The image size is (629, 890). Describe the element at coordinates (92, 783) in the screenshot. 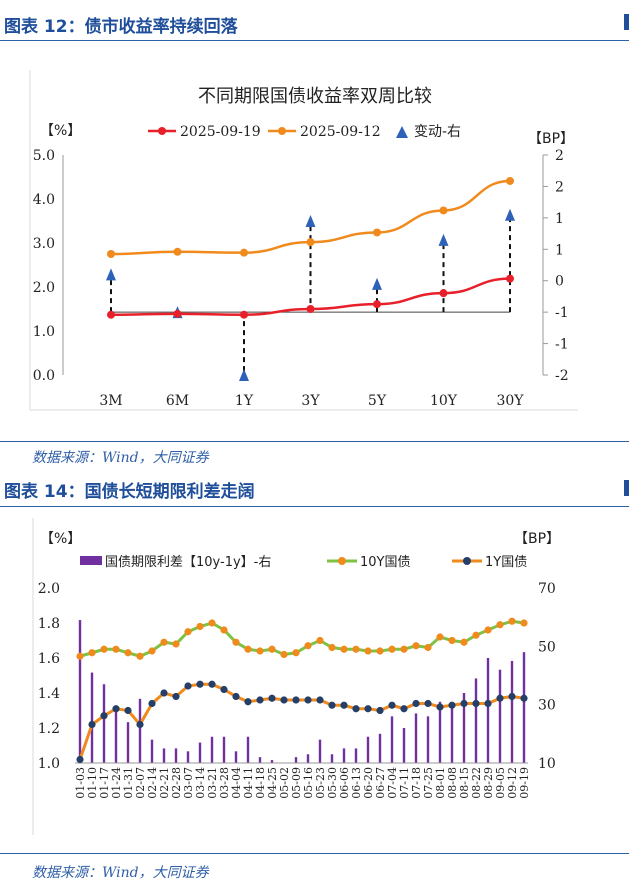

I see `x-tick-label-01-10: 01-10` at that location.